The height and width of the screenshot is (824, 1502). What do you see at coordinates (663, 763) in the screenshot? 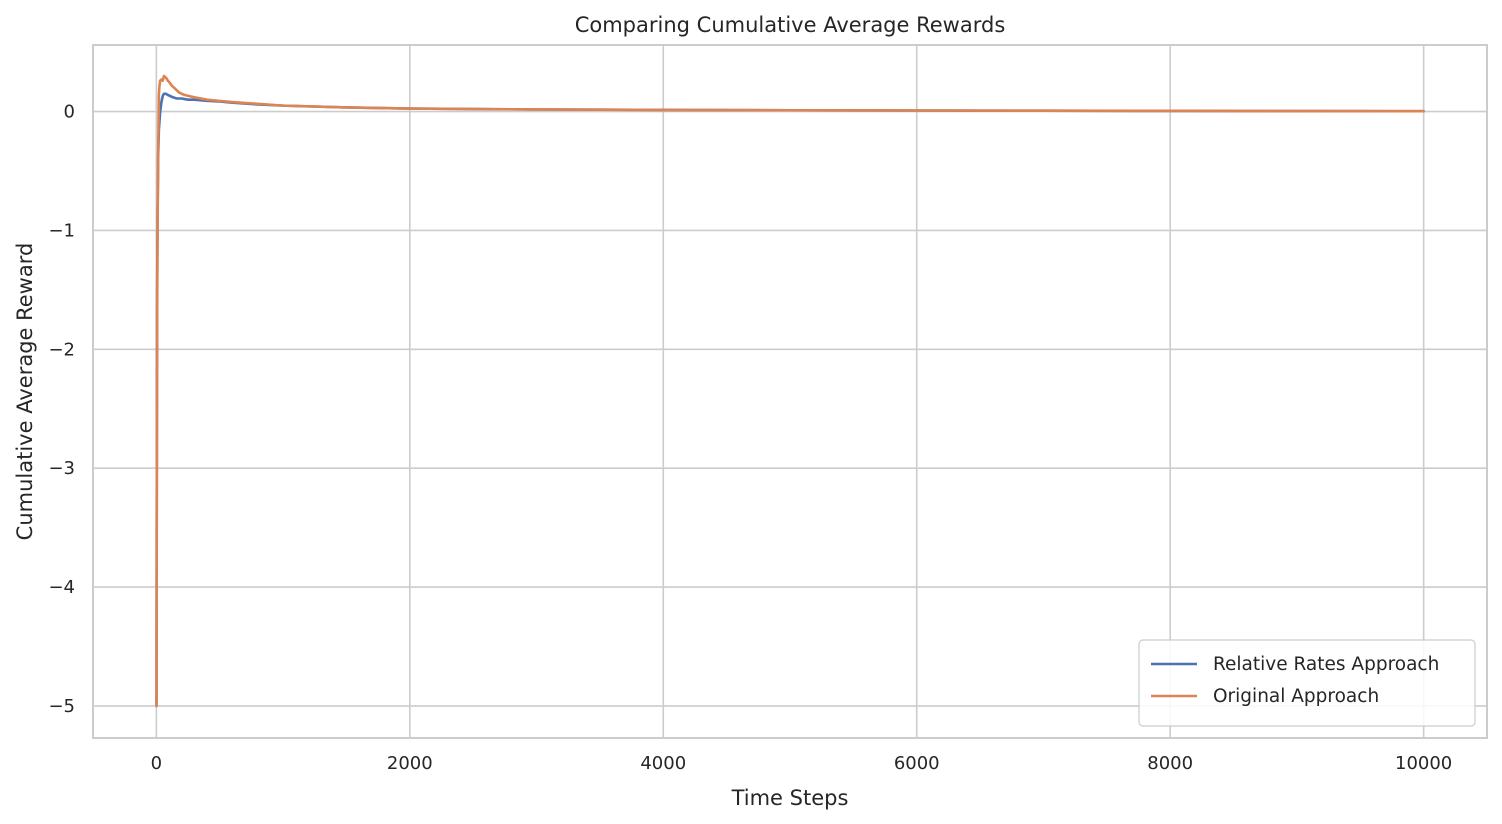
I see `x-tick-label: 4000` at bounding box center [663, 763].